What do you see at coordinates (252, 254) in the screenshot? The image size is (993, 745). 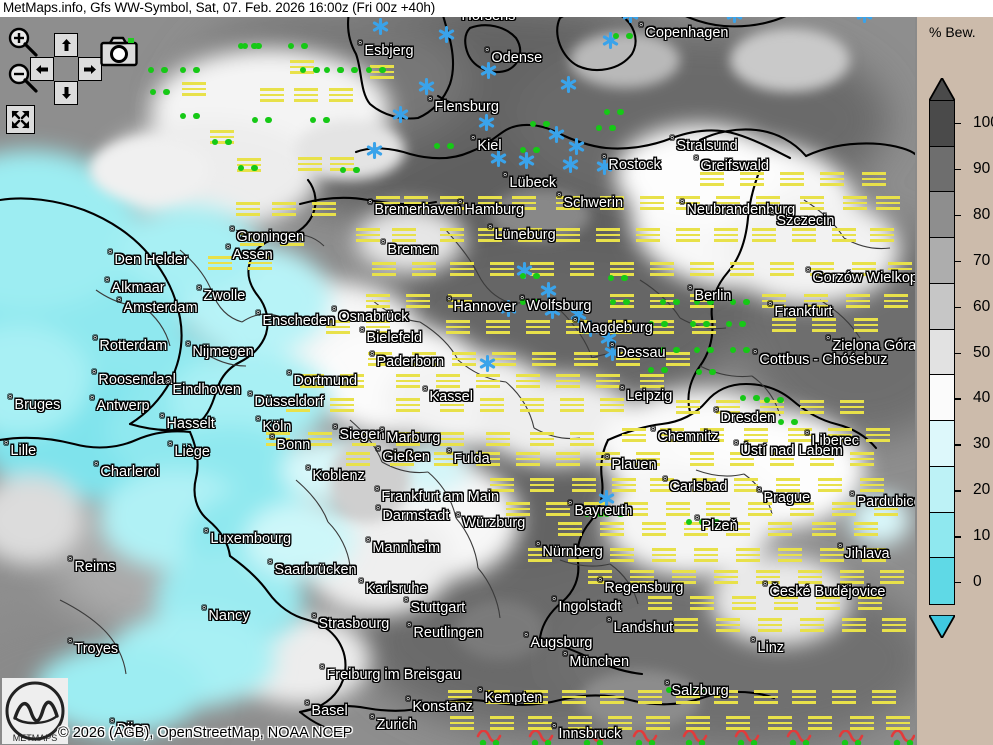 I see `city-name: Assen` at bounding box center [252, 254].